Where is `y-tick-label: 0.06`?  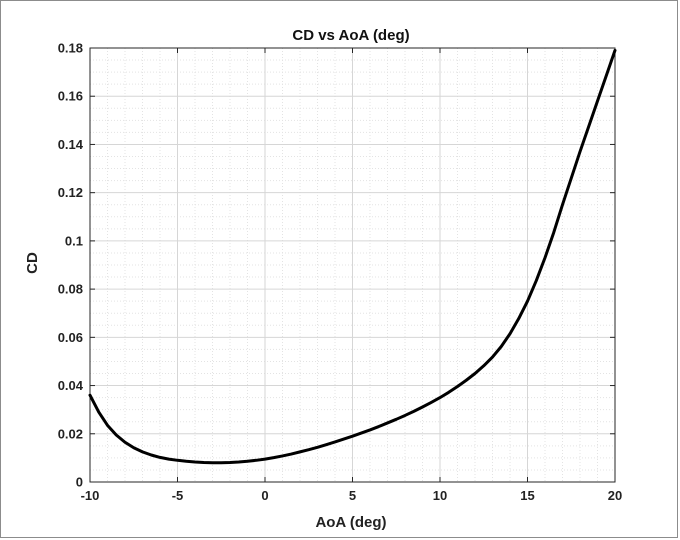 y-tick-label: 0.06 is located at coordinates (70, 337).